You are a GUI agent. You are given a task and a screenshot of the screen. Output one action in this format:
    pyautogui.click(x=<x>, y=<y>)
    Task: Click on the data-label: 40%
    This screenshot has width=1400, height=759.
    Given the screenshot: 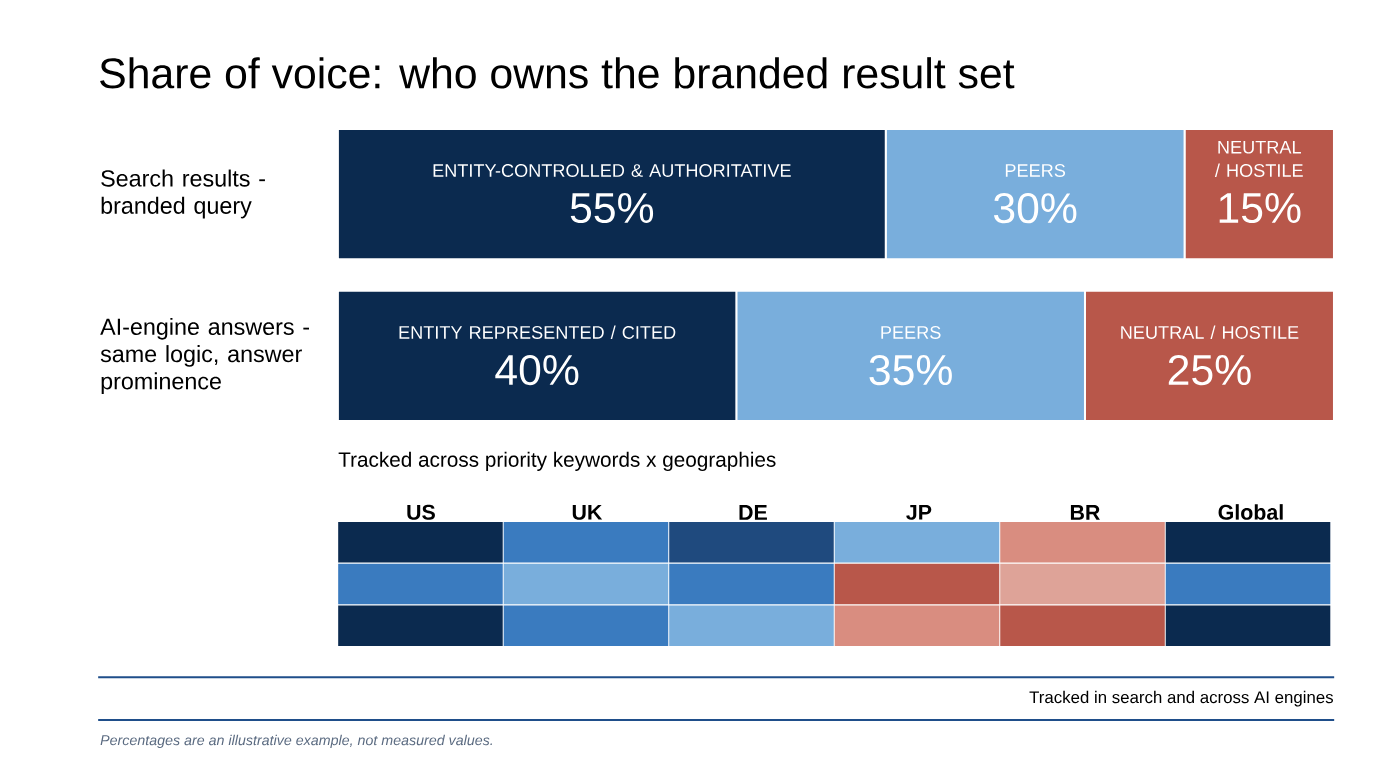 What is the action you would take?
    pyautogui.click(x=537, y=370)
    